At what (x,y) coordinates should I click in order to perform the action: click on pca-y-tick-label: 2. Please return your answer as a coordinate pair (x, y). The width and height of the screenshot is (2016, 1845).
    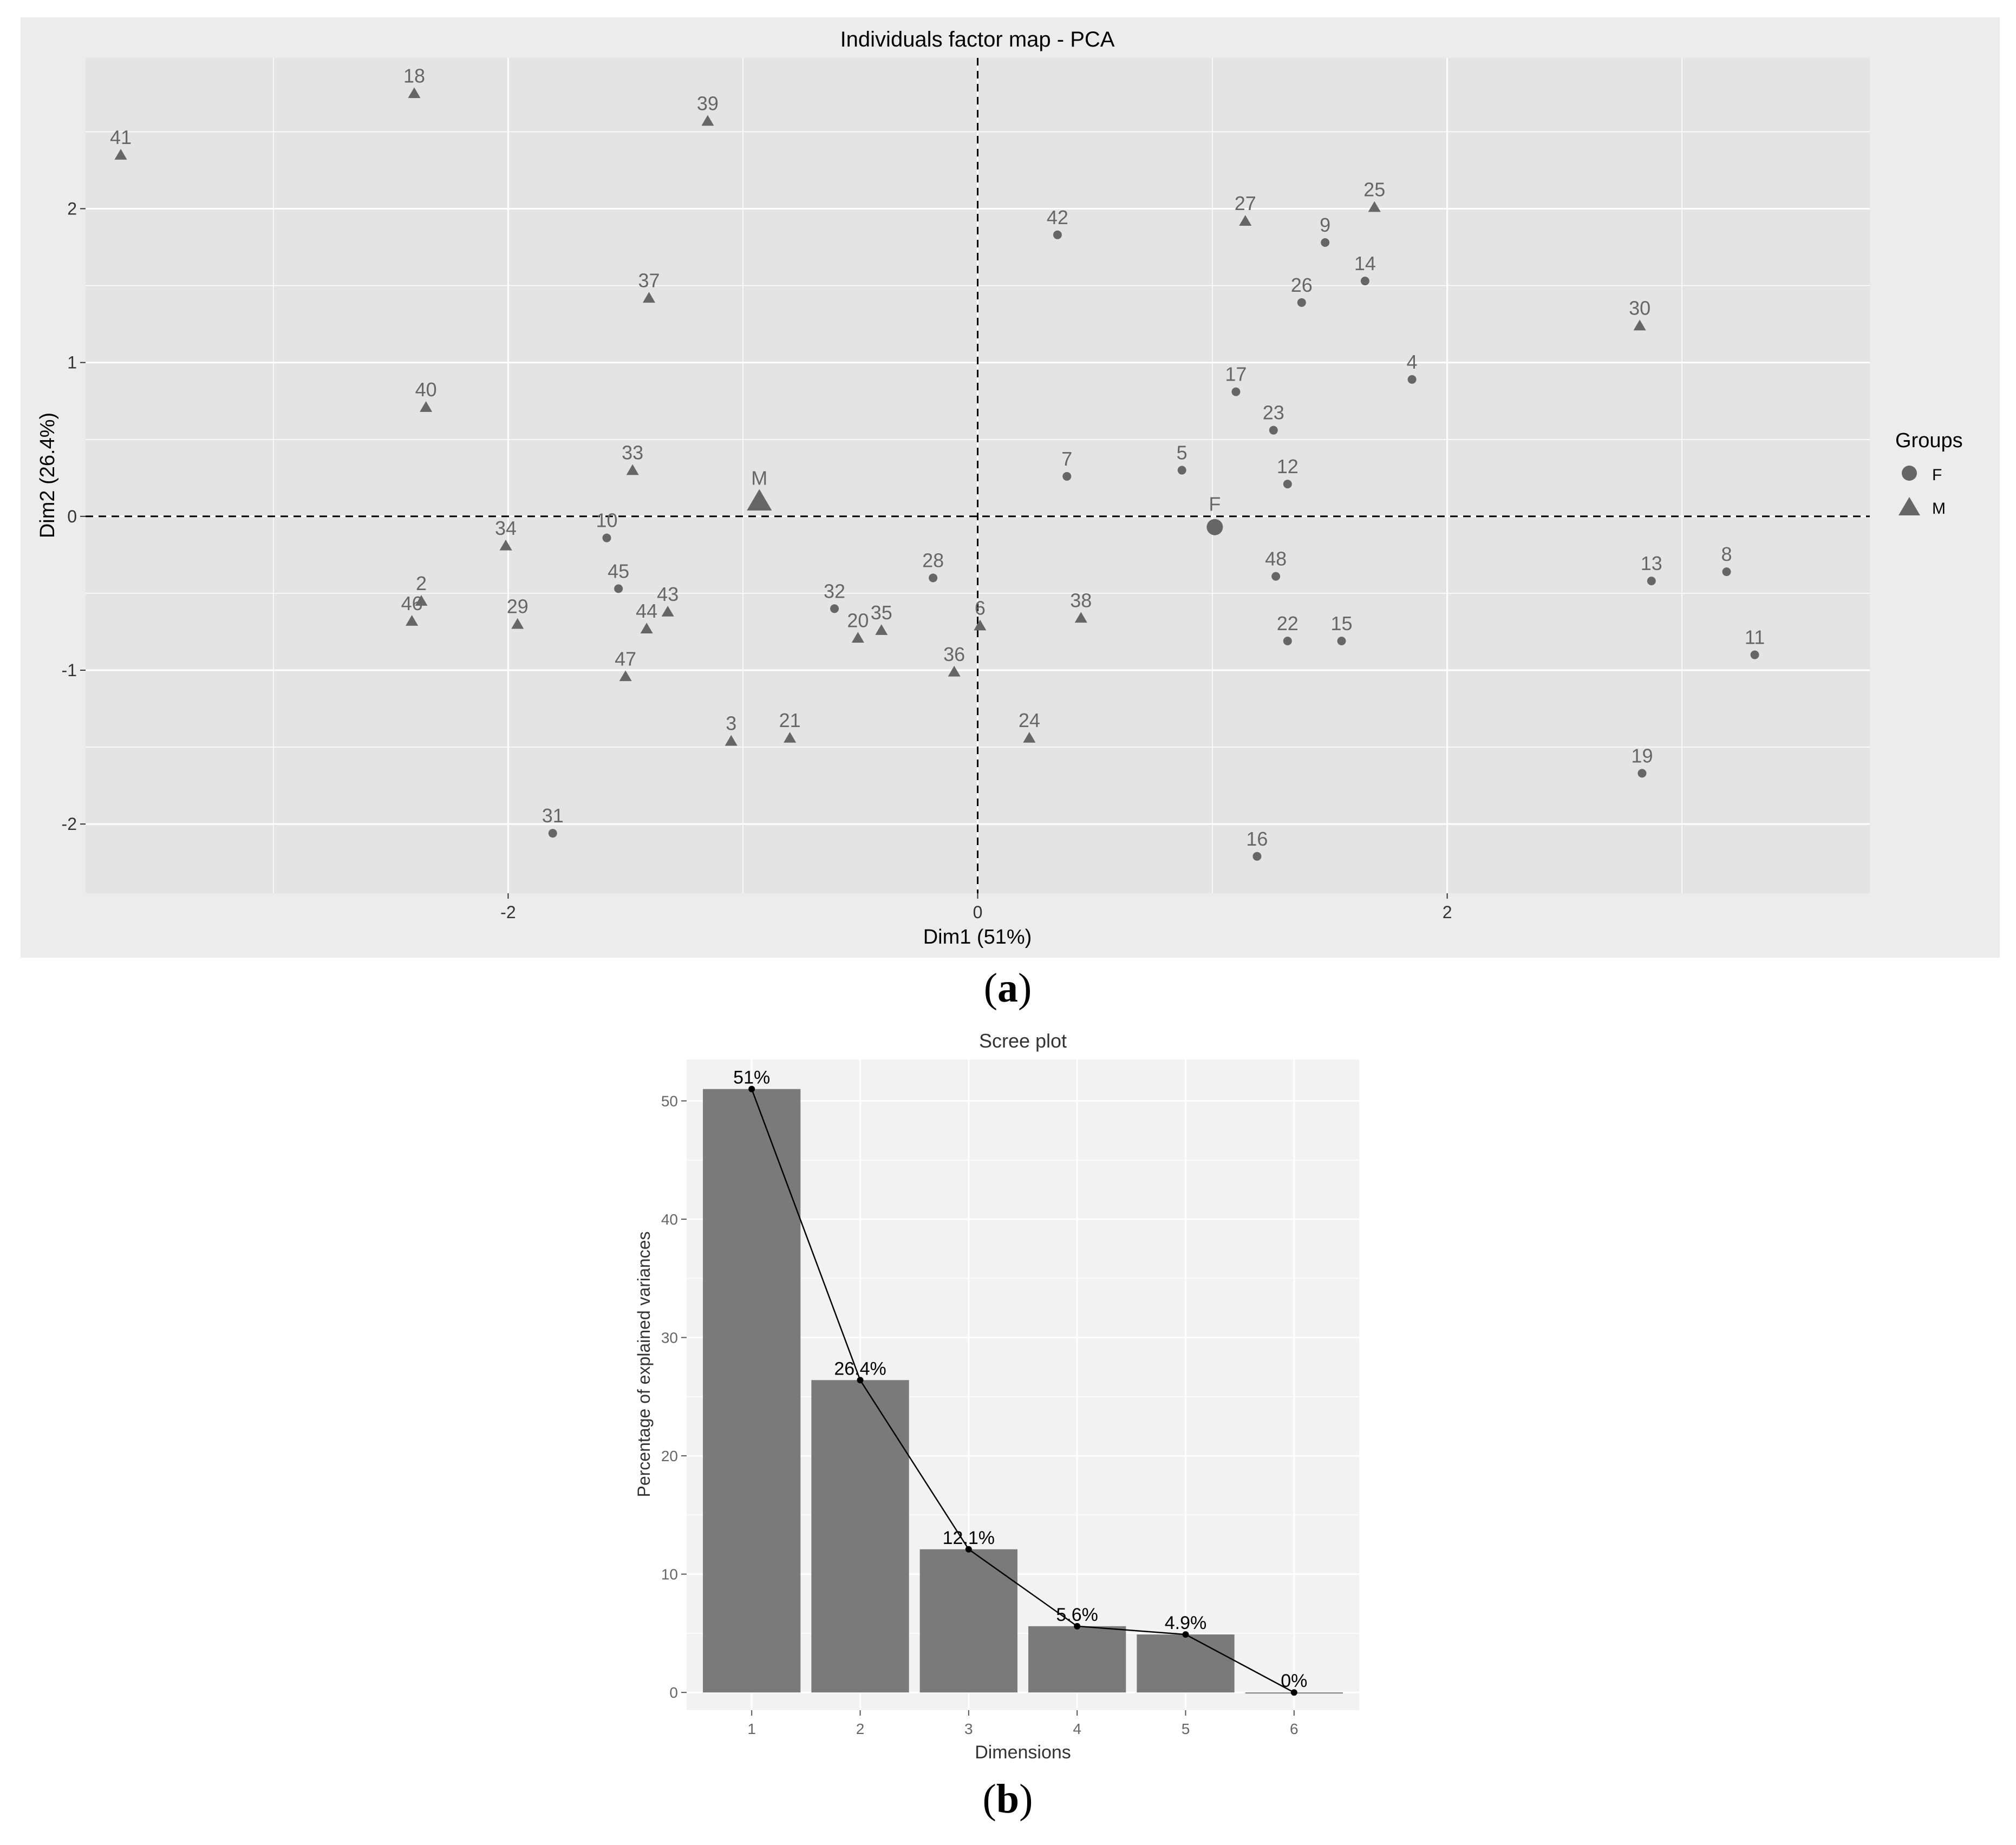
    Looking at the image, I should click on (72, 208).